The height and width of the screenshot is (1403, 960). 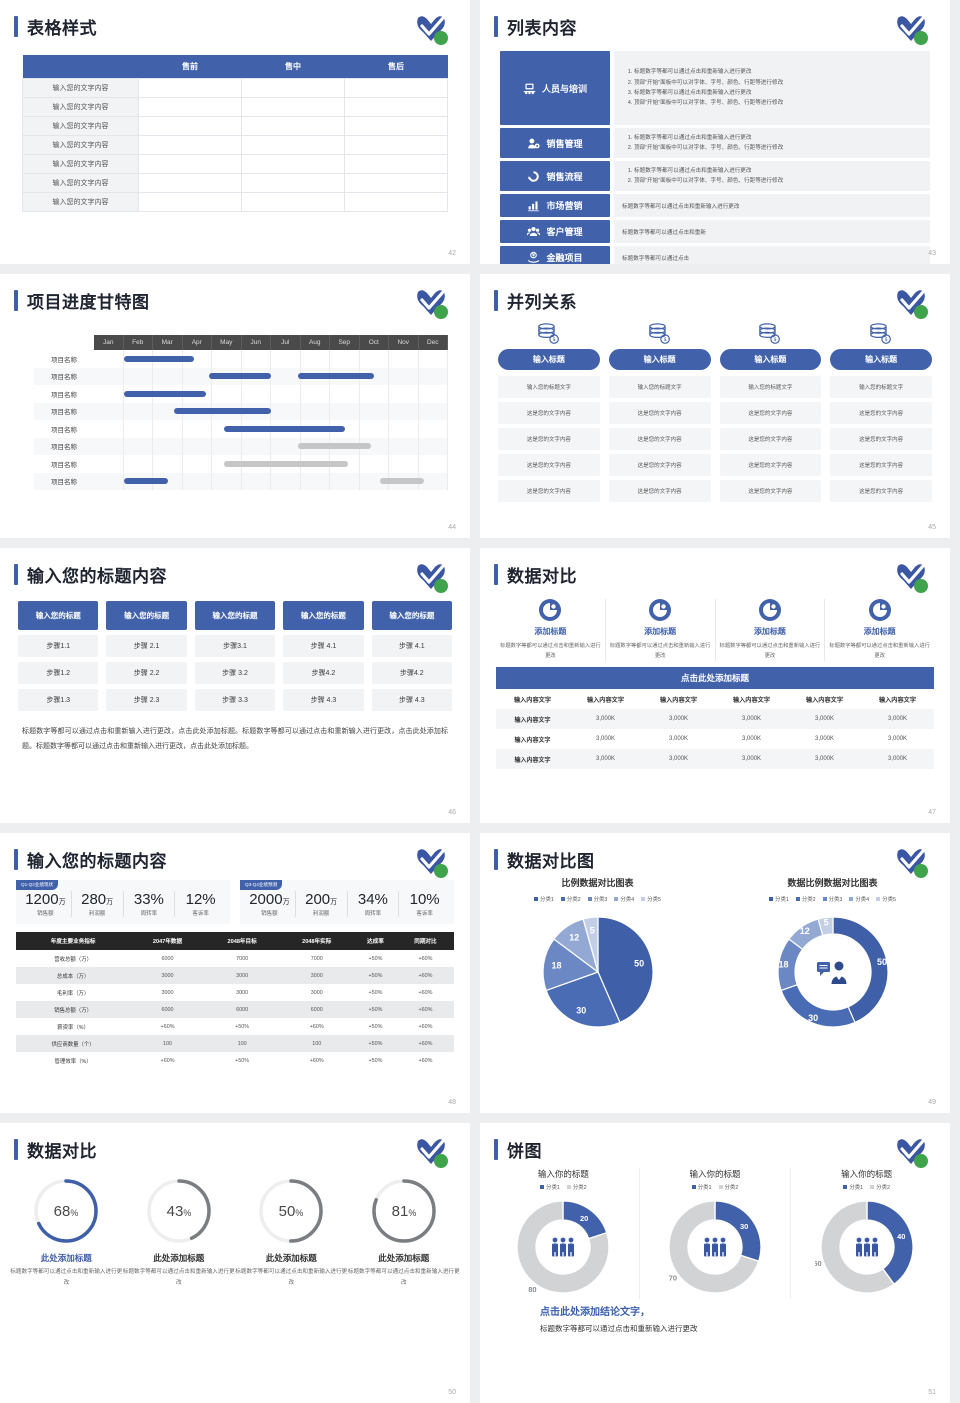 I want to click on table-header-cell: 输入内容文字, so click(x=751, y=700).